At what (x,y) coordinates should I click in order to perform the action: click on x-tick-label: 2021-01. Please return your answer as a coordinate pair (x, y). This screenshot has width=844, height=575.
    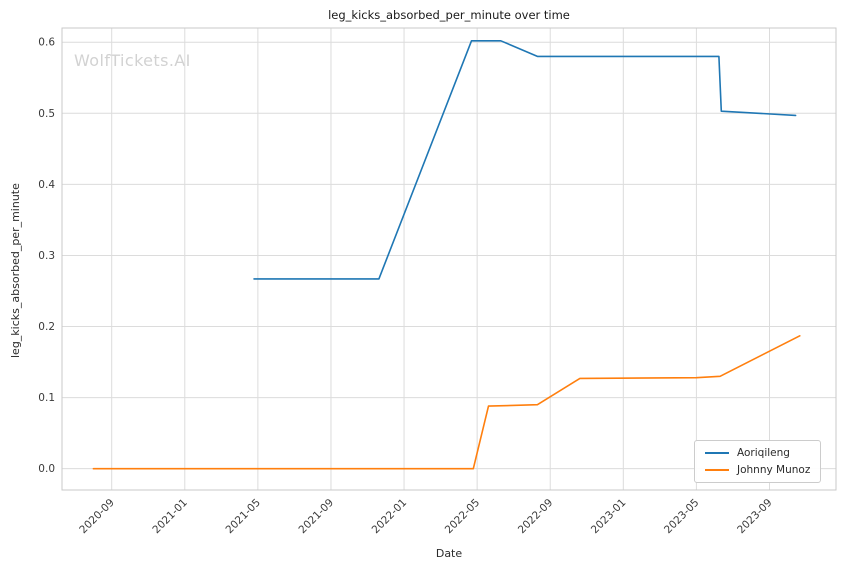
    Looking at the image, I should click on (170, 517).